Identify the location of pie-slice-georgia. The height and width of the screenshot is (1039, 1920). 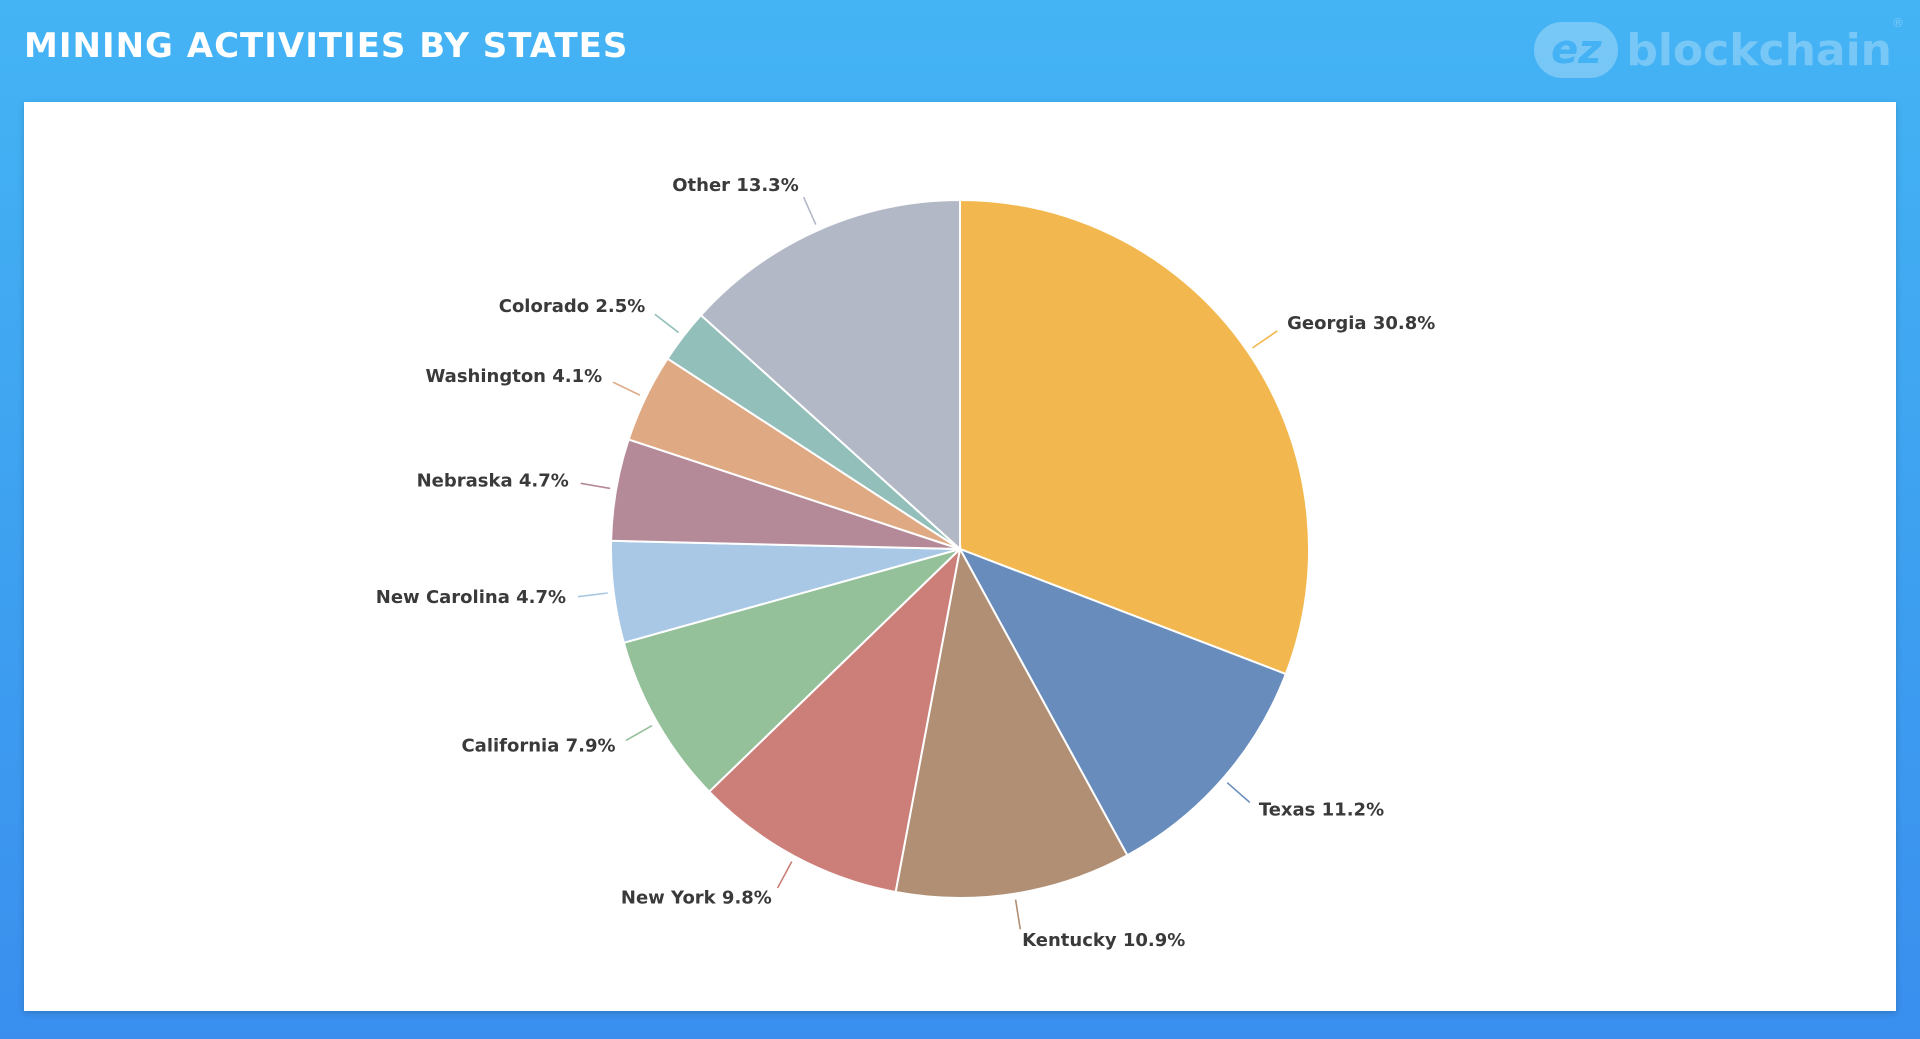
(1134, 437).